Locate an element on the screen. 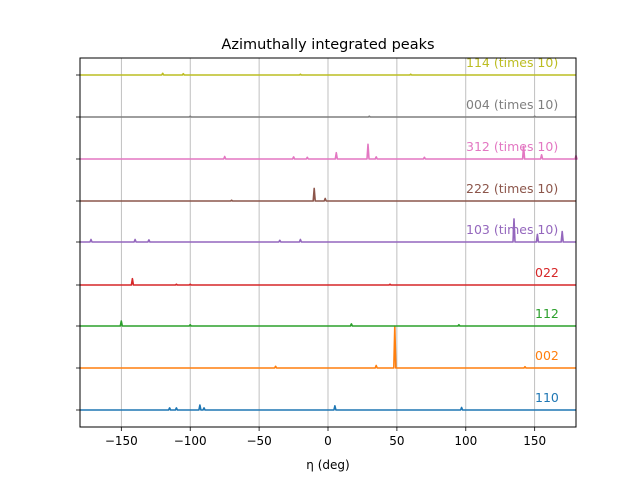 Image resolution: width=640 pixels, height=480 pixels. series-label-114: 114 (times 10) is located at coordinates (512, 62).